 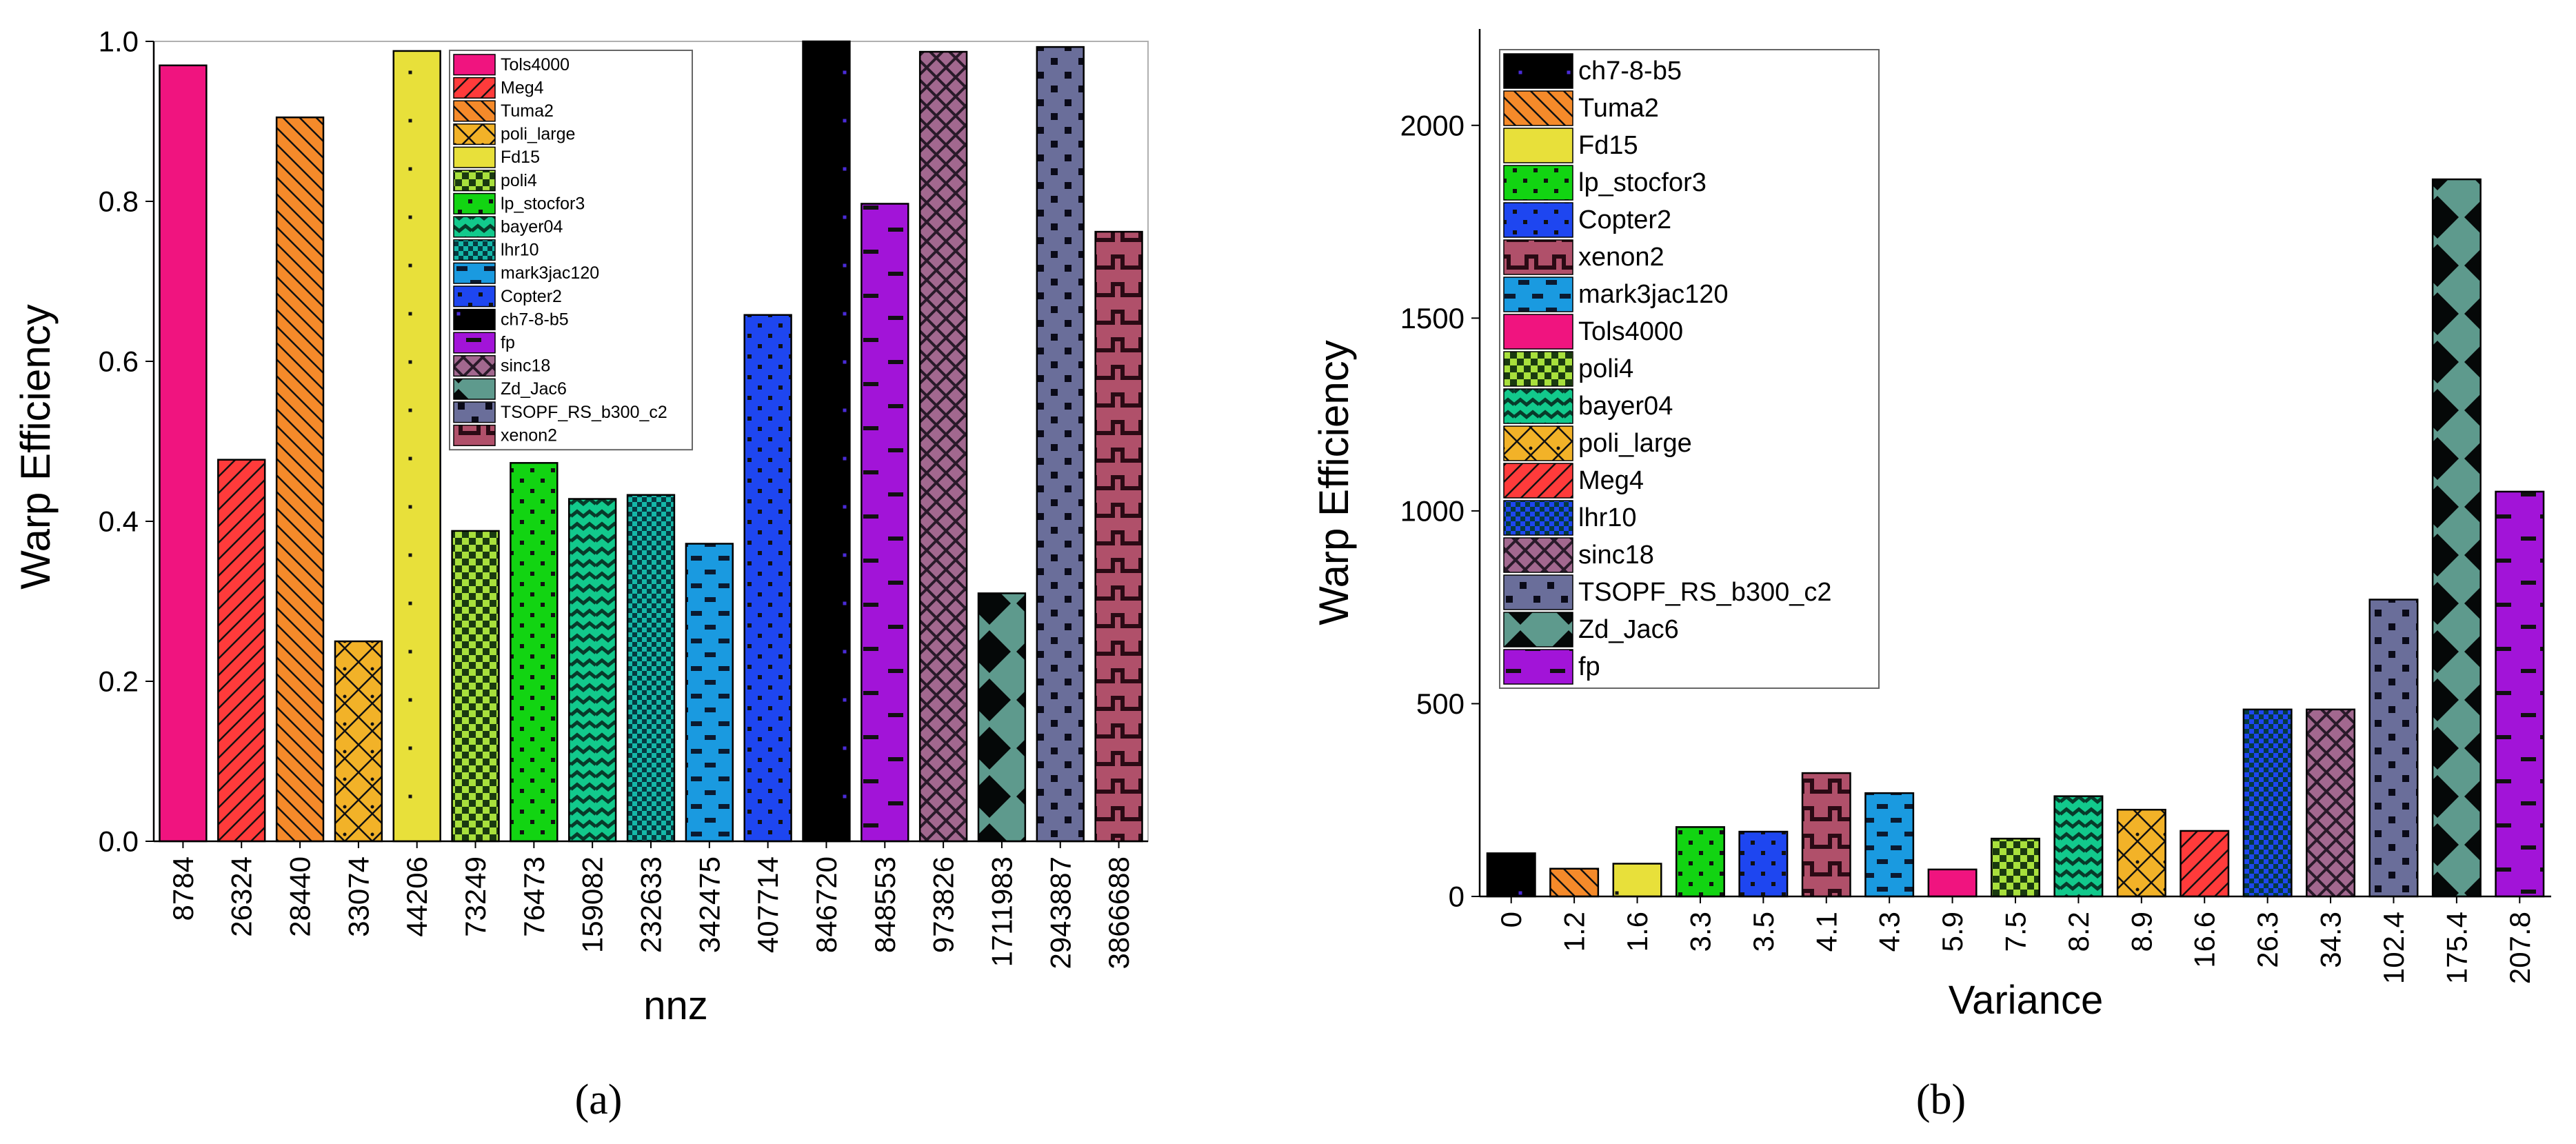 I want to click on x-tick-label: 1.2, so click(x=1574, y=932).